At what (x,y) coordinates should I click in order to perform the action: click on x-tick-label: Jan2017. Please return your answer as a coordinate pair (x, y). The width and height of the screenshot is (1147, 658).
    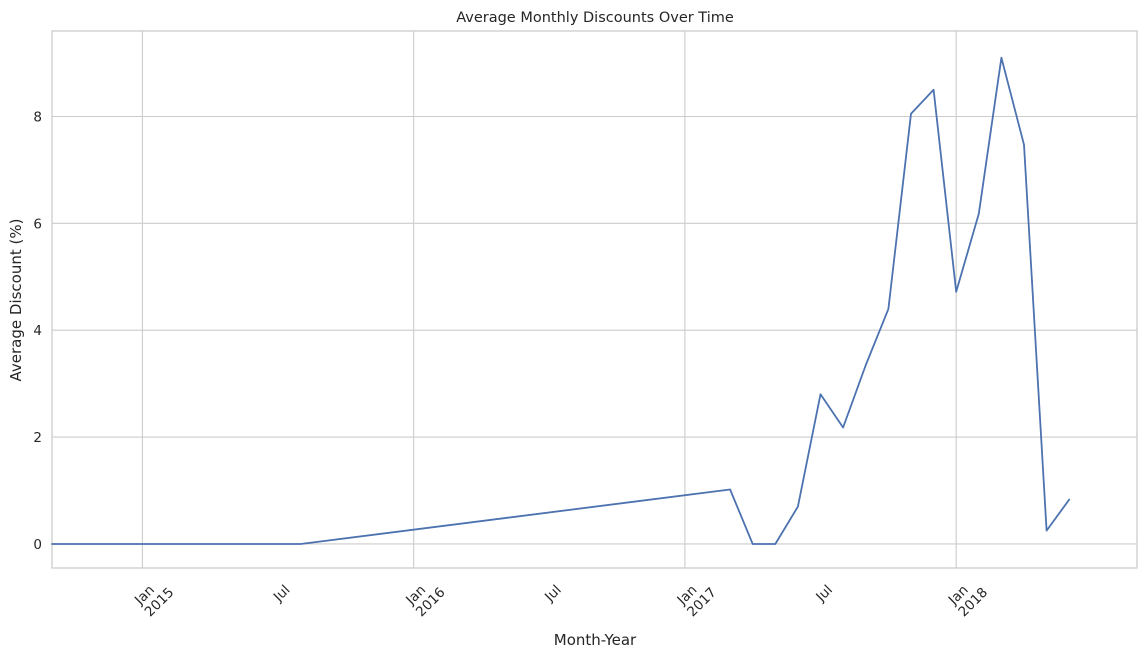
    Looking at the image, I should click on (696, 597).